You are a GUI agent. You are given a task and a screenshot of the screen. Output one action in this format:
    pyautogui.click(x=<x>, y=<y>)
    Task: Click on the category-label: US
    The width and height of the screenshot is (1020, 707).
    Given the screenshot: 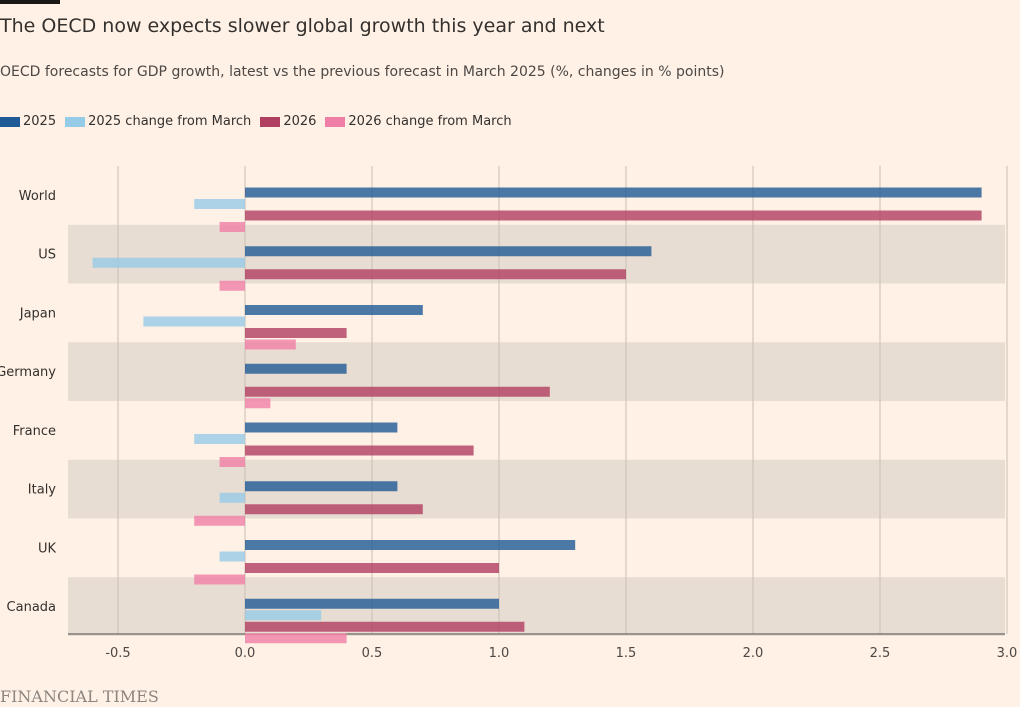 What is the action you would take?
    pyautogui.click(x=47, y=255)
    